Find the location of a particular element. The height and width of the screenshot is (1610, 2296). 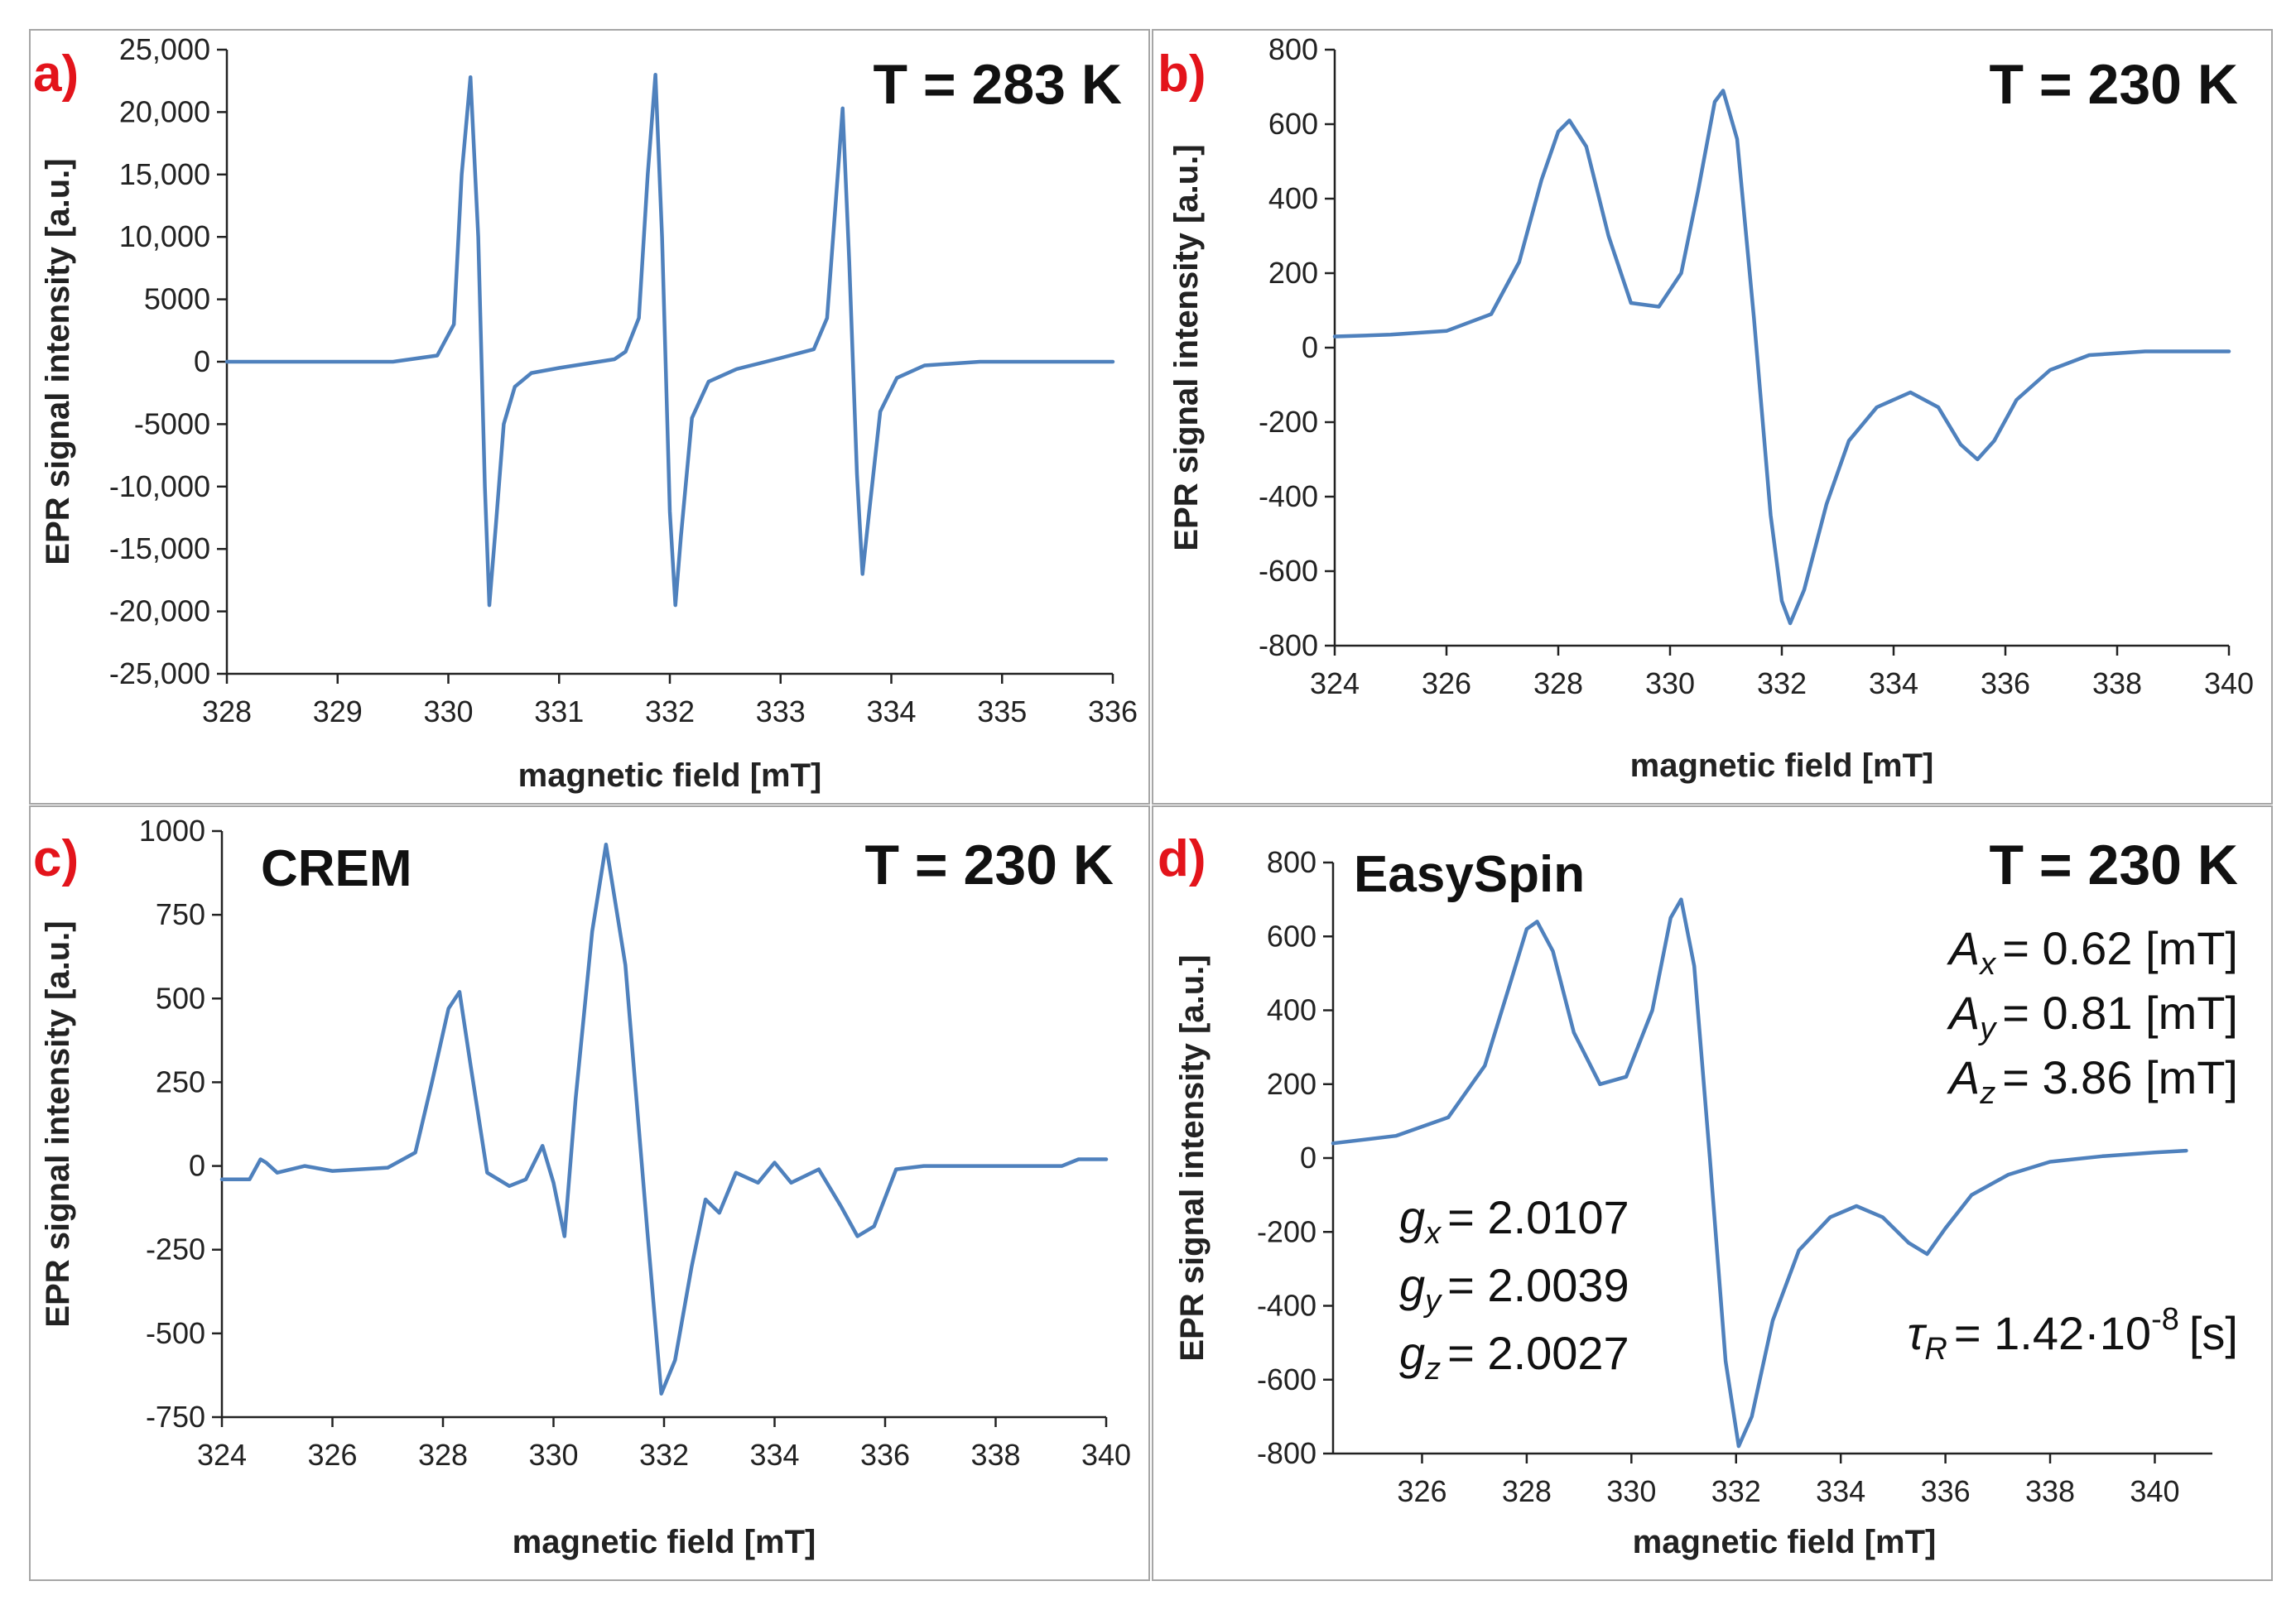

param-subscript: x is located at coordinates (1432, 1233).